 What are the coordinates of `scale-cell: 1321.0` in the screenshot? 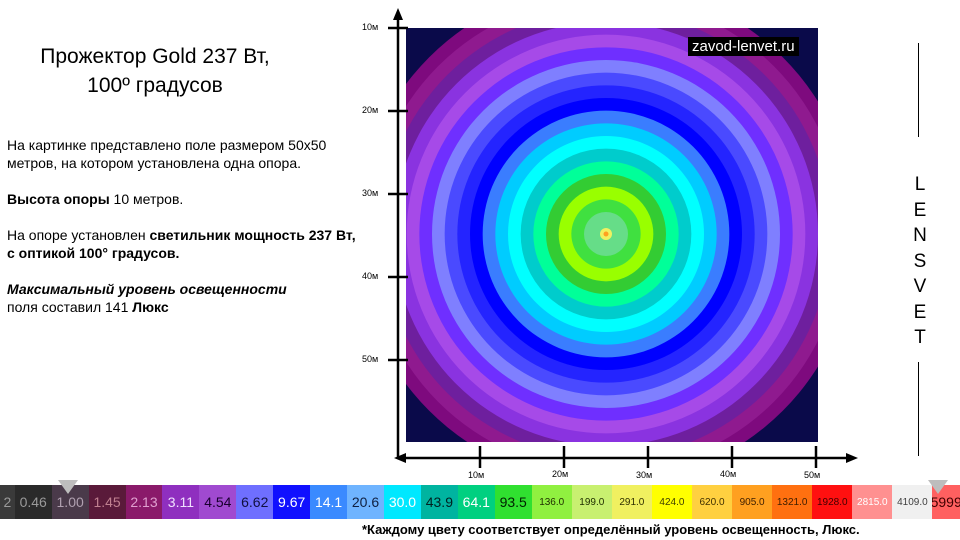 It's located at (792, 502).